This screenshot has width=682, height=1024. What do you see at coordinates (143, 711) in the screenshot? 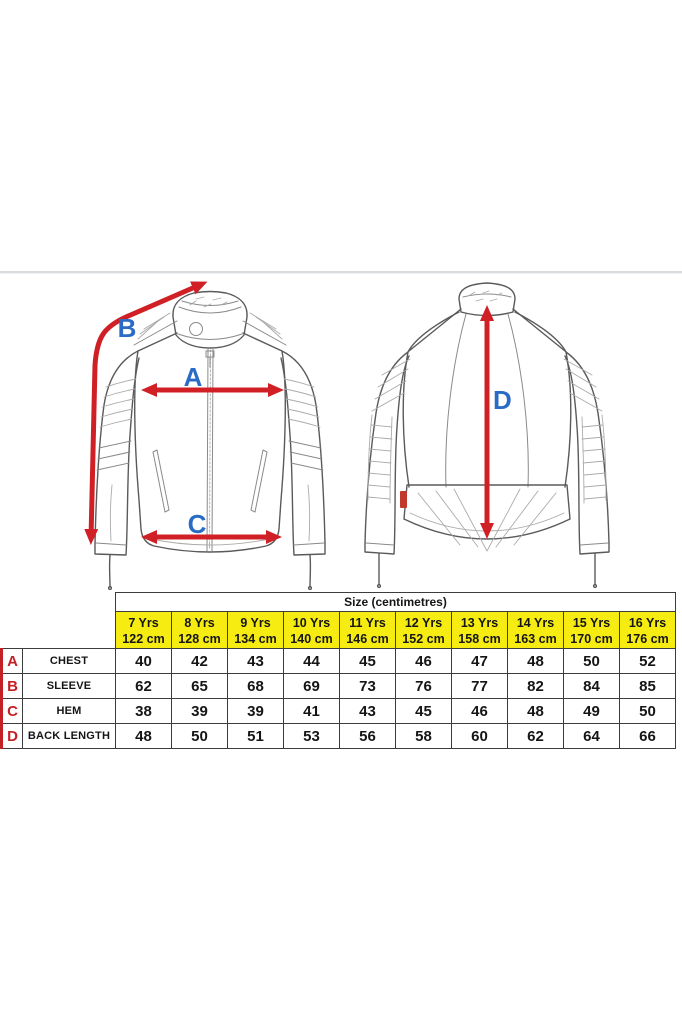
I see `size-value-cell: 38` at bounding box center [143, 711].